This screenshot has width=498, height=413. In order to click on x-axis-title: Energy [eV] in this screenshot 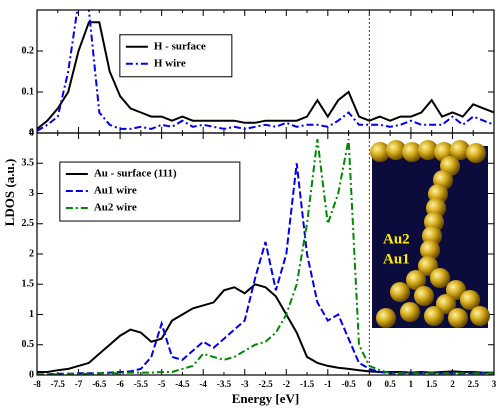, I will do `click(266, 398)`.